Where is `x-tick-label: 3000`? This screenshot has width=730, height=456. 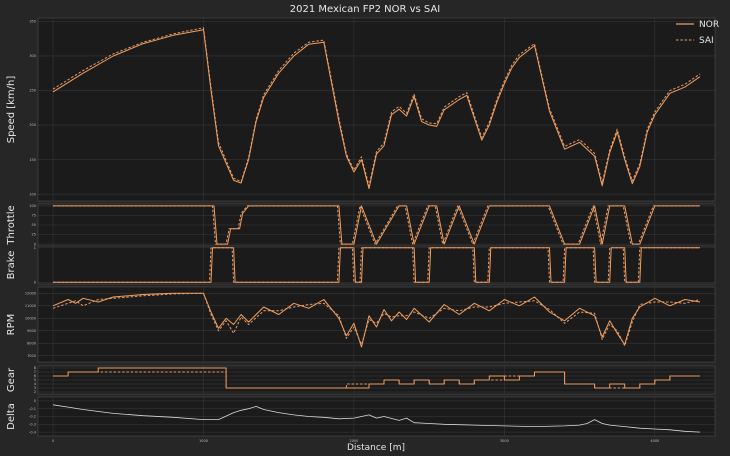 x-tick-label: 3000 is located at coordinates (504, 441).